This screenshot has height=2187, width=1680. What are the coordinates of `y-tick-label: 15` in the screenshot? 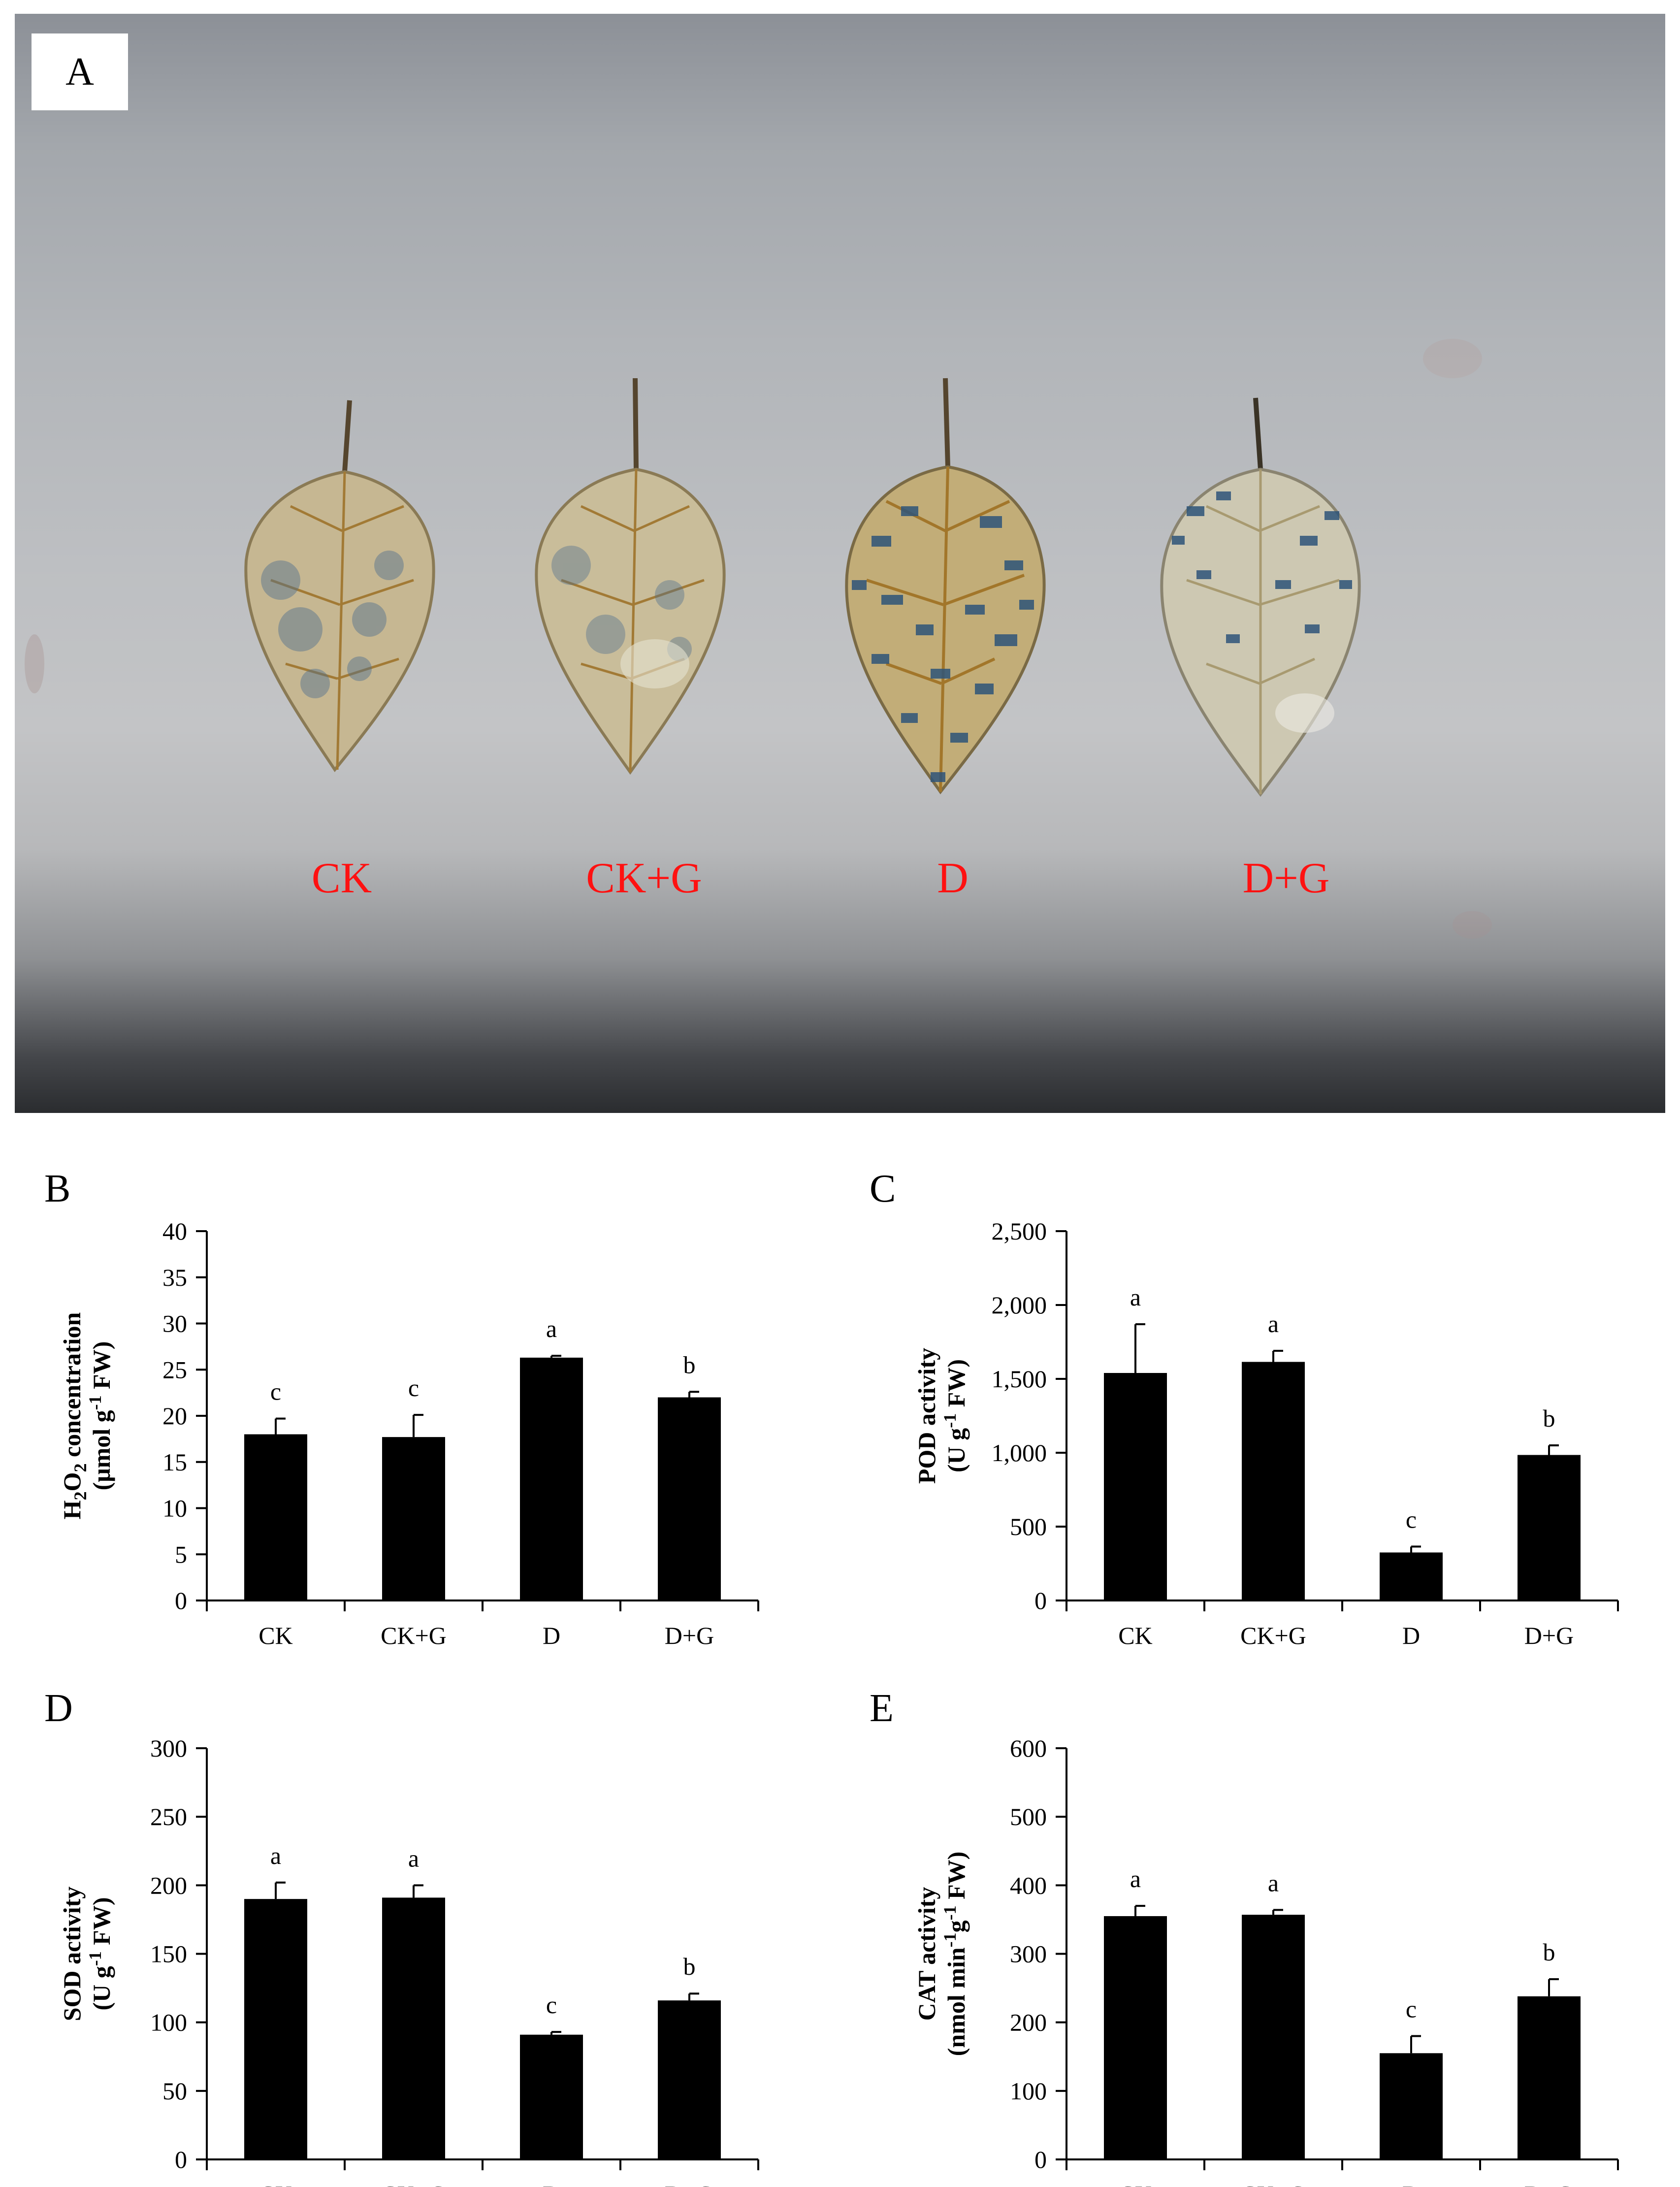 It's located at (174, 1462).